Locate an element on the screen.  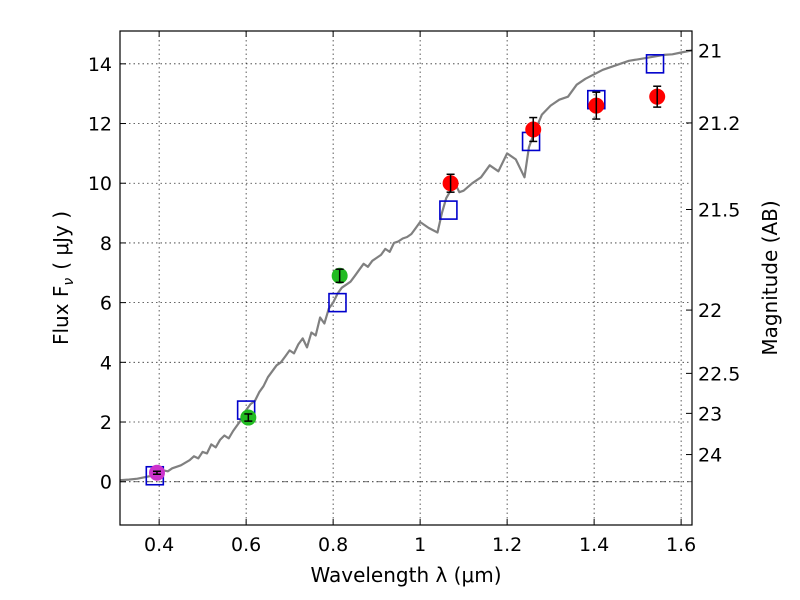
right-tick-label: 21 is located at coordinates (710, 51).